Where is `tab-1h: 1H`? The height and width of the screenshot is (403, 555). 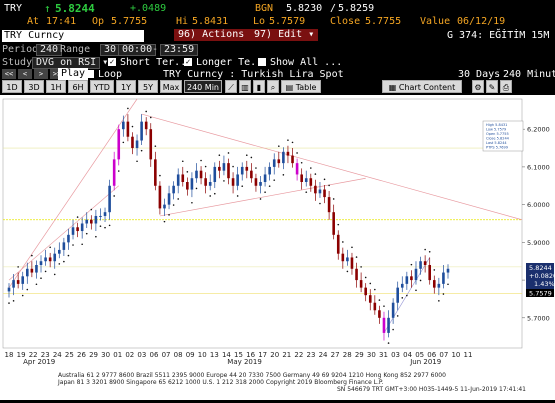 tab-1h: 1H is located at coordinates (56, 86).